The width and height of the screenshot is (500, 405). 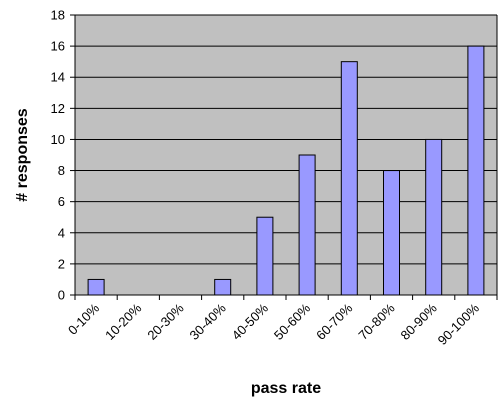 I want to click on x-tick-label: 50-60%, so click(x=292, y=321).